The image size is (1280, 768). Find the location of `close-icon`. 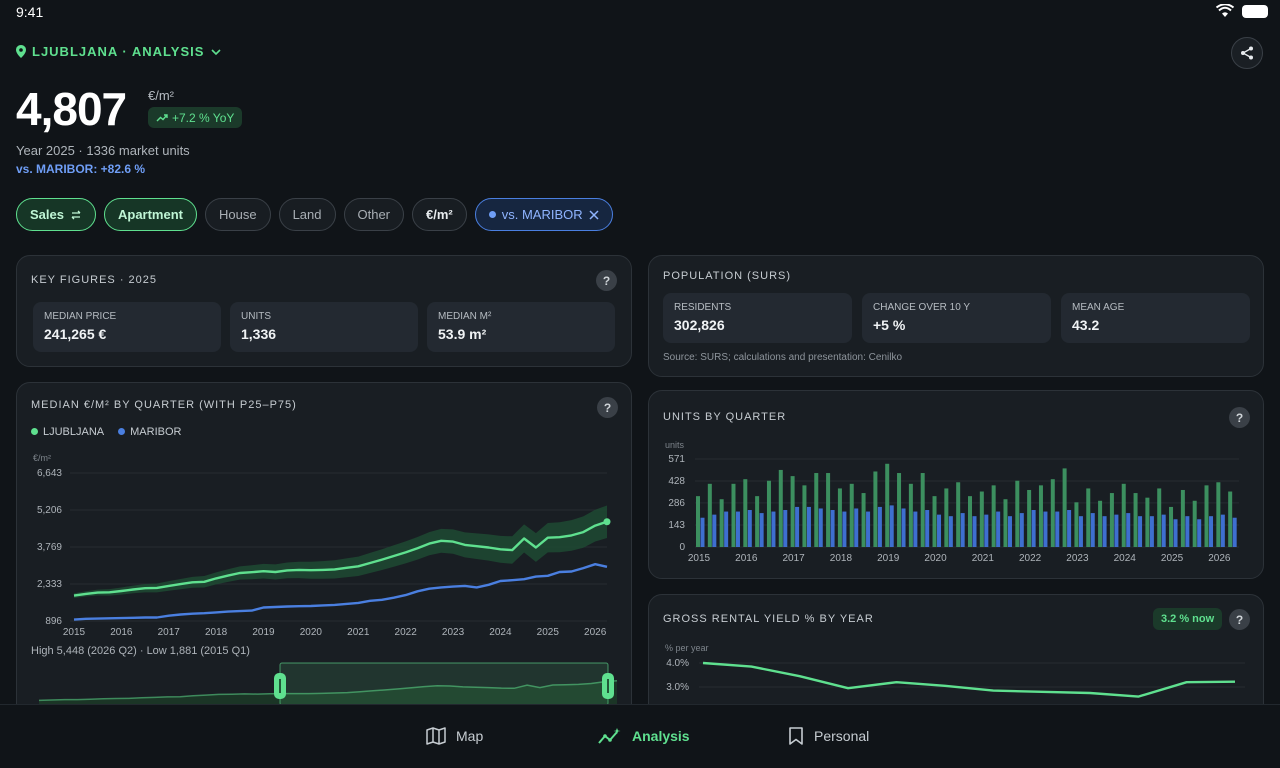

close-icon is located at coordinates (594, 214).